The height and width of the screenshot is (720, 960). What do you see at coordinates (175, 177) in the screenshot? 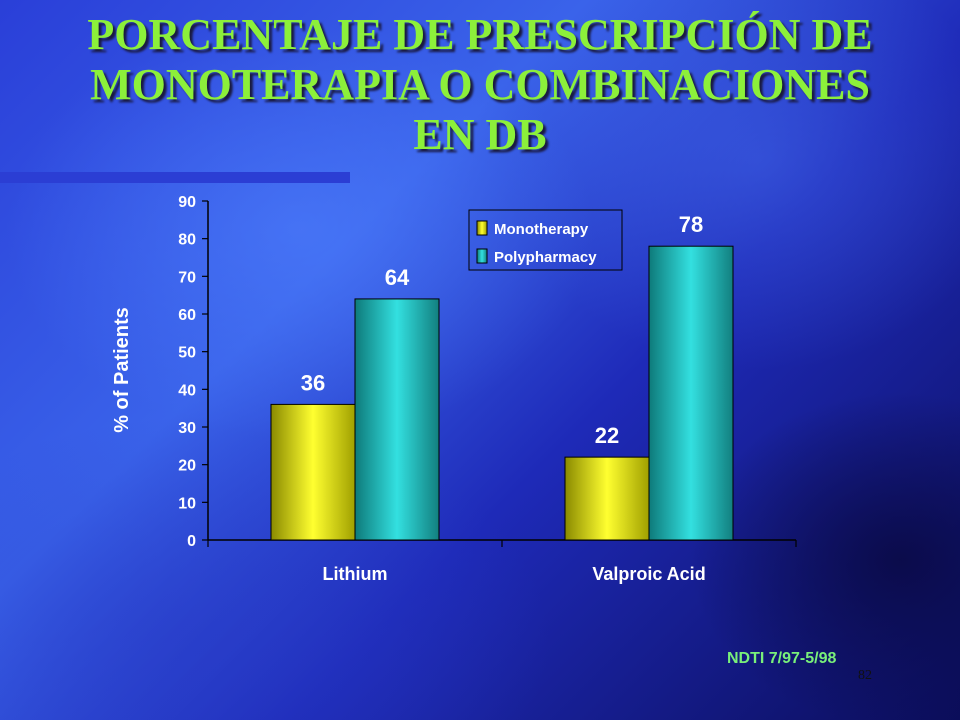
I see `title-accent-bar` at bounding box center [175, 177].